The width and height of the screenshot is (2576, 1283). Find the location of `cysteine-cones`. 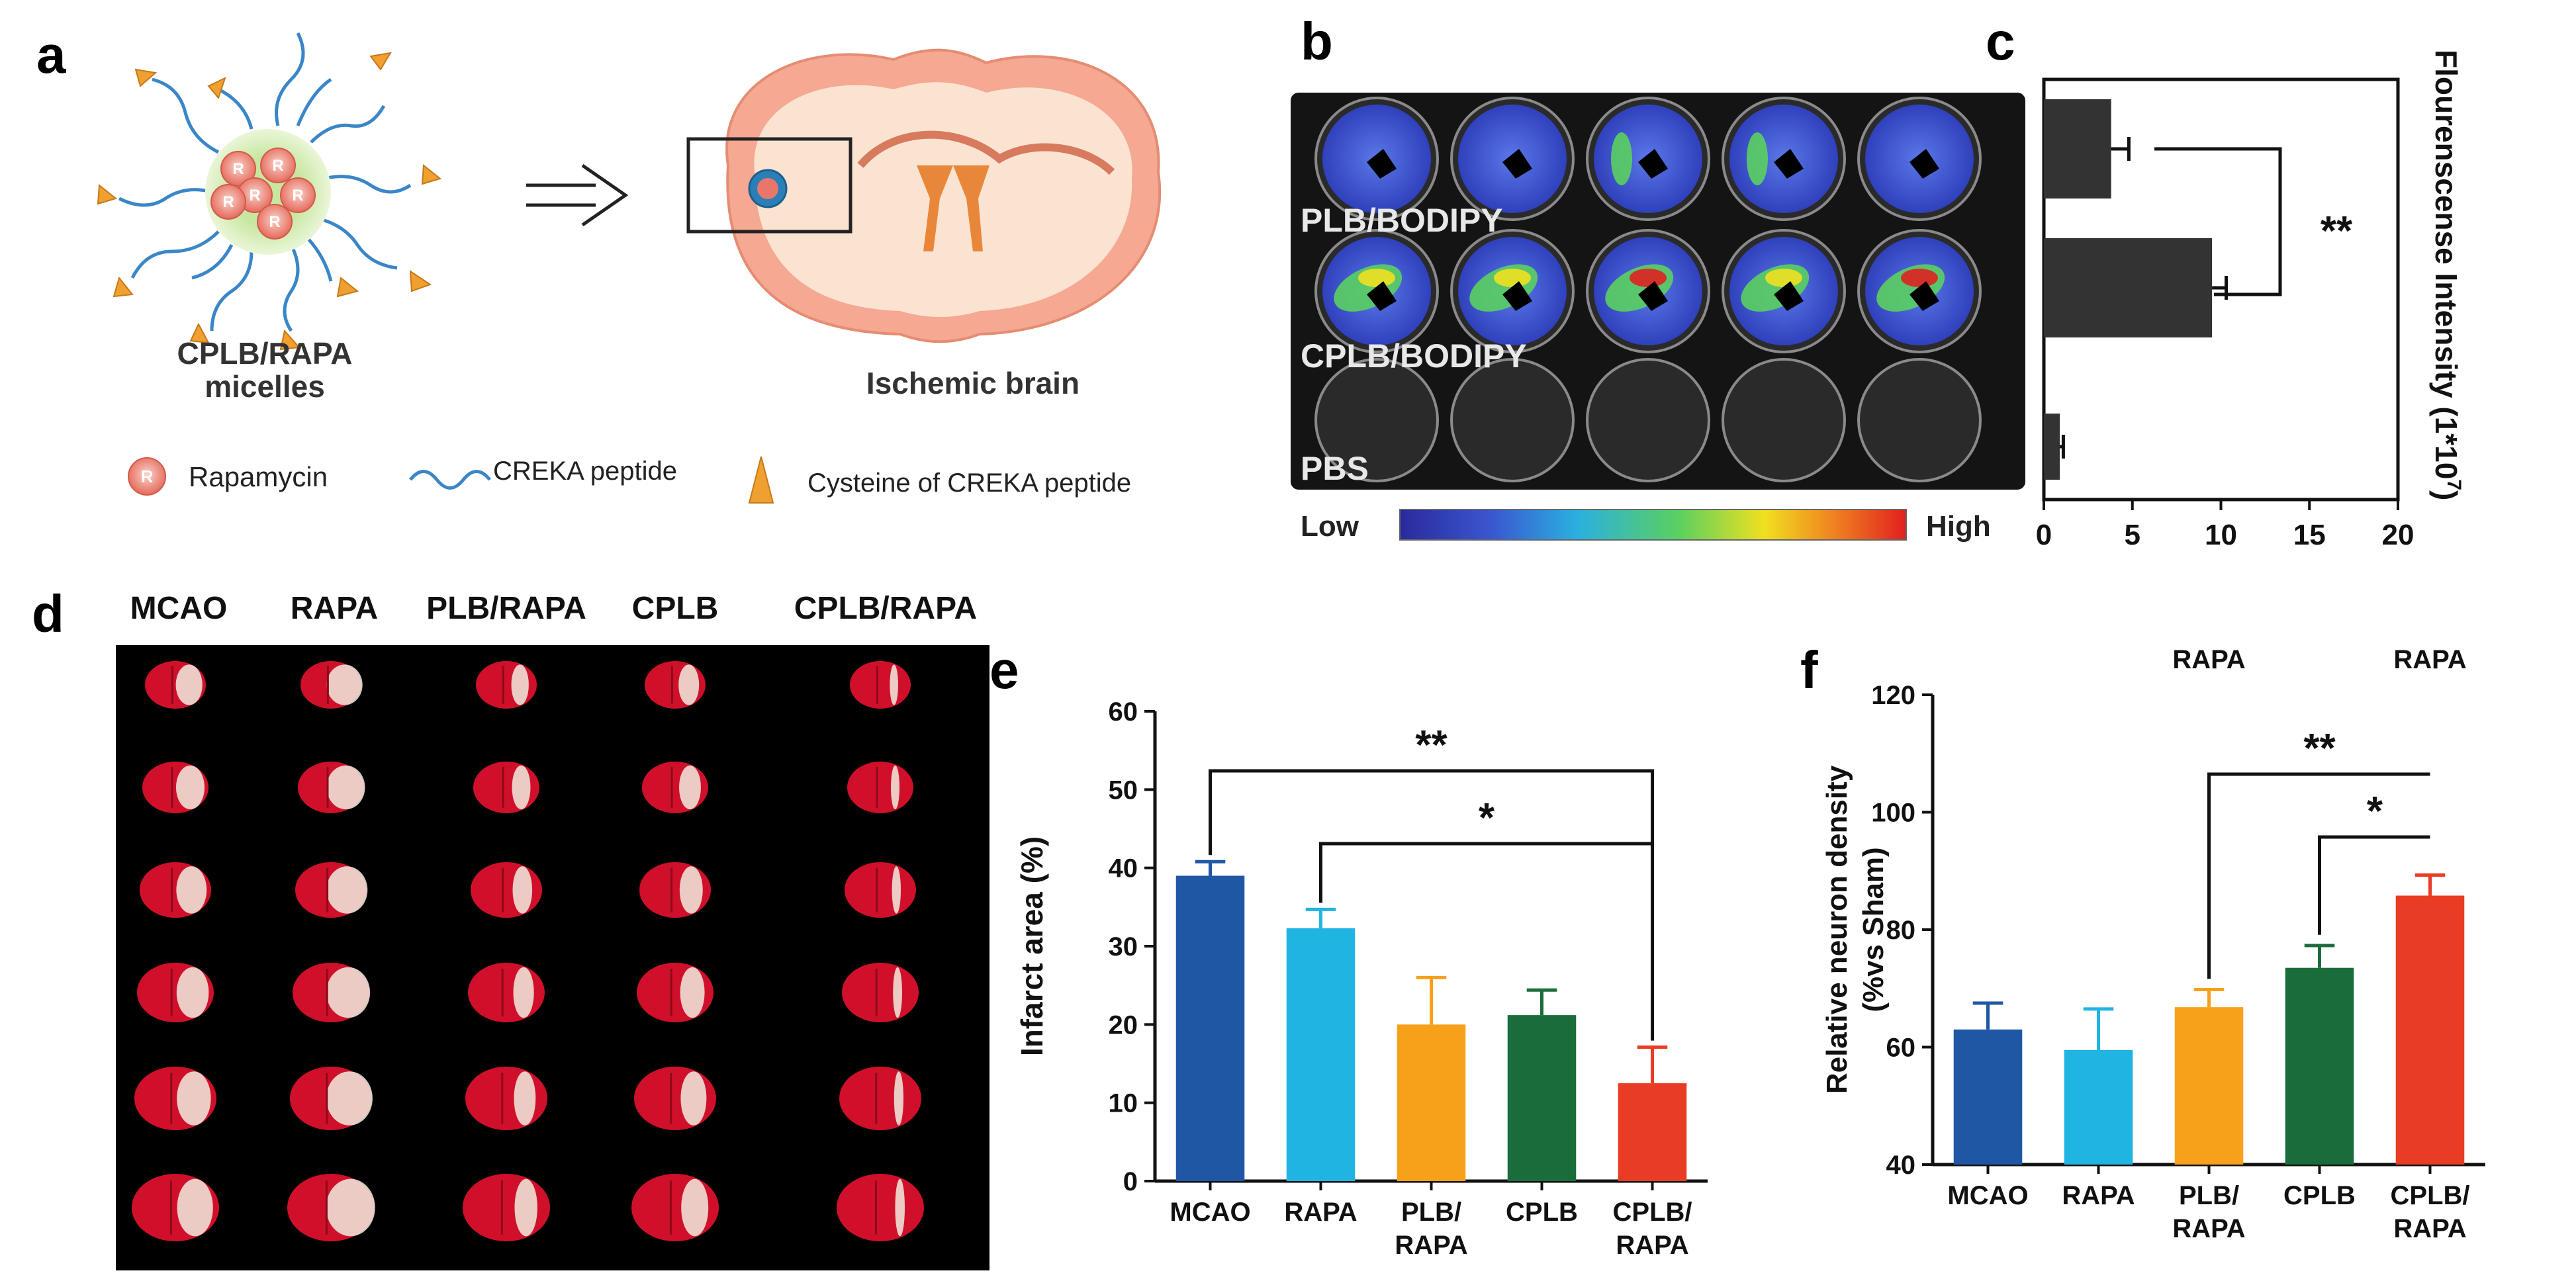

cysteine-cones is located at coordinates (269, 202).